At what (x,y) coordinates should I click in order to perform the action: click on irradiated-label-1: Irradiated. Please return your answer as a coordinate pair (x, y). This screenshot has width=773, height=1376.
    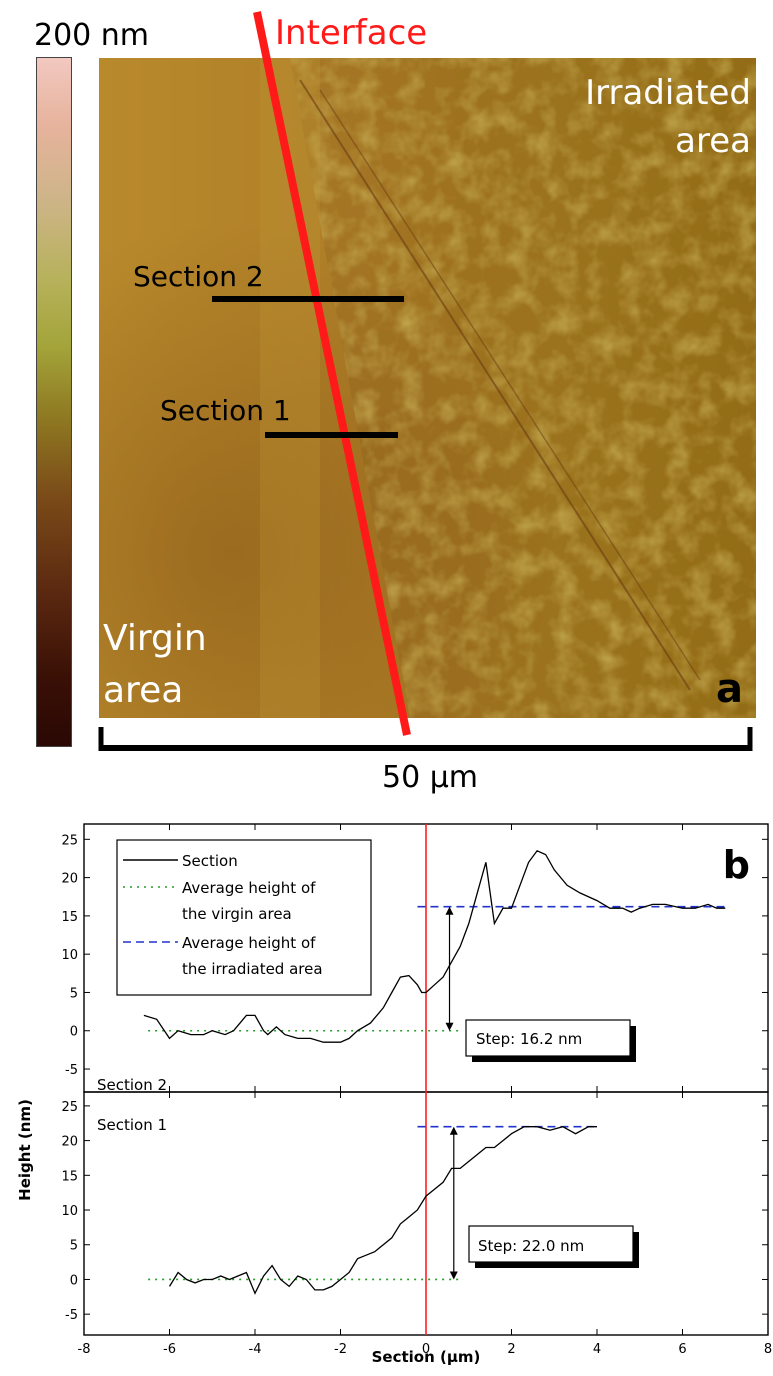
    Looking at the image, I should click on (668, 93).